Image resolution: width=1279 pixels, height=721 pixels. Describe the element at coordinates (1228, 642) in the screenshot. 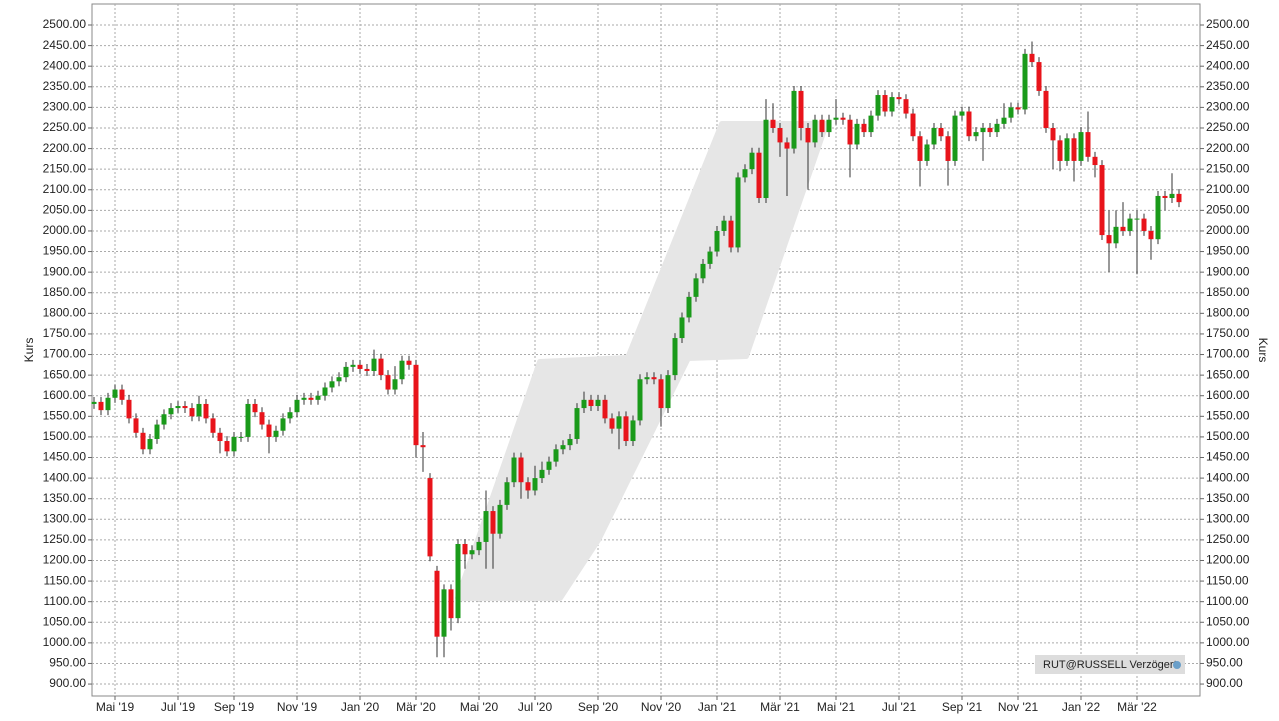

I see `y2-tick-label: 1000.00` at that location.